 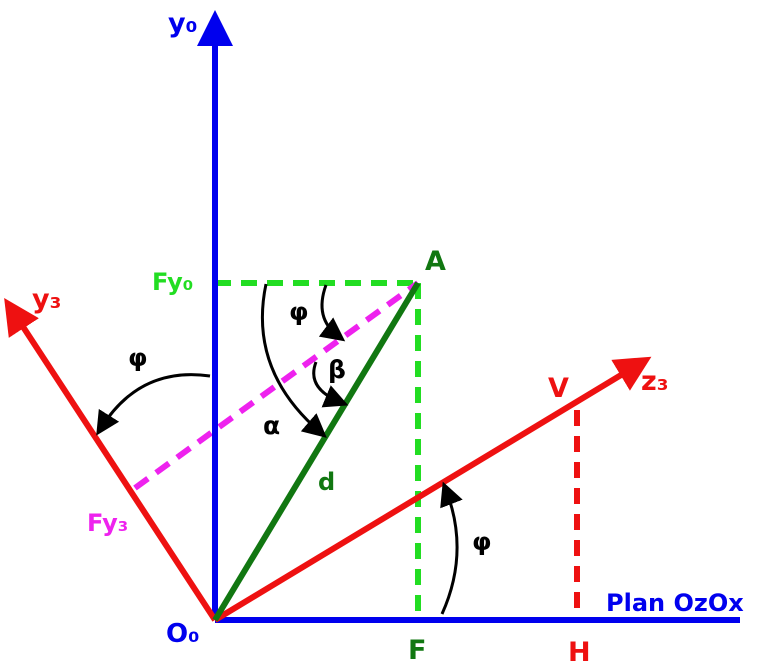 I want to click on point-H-label: H, so click(x=579, y=652).